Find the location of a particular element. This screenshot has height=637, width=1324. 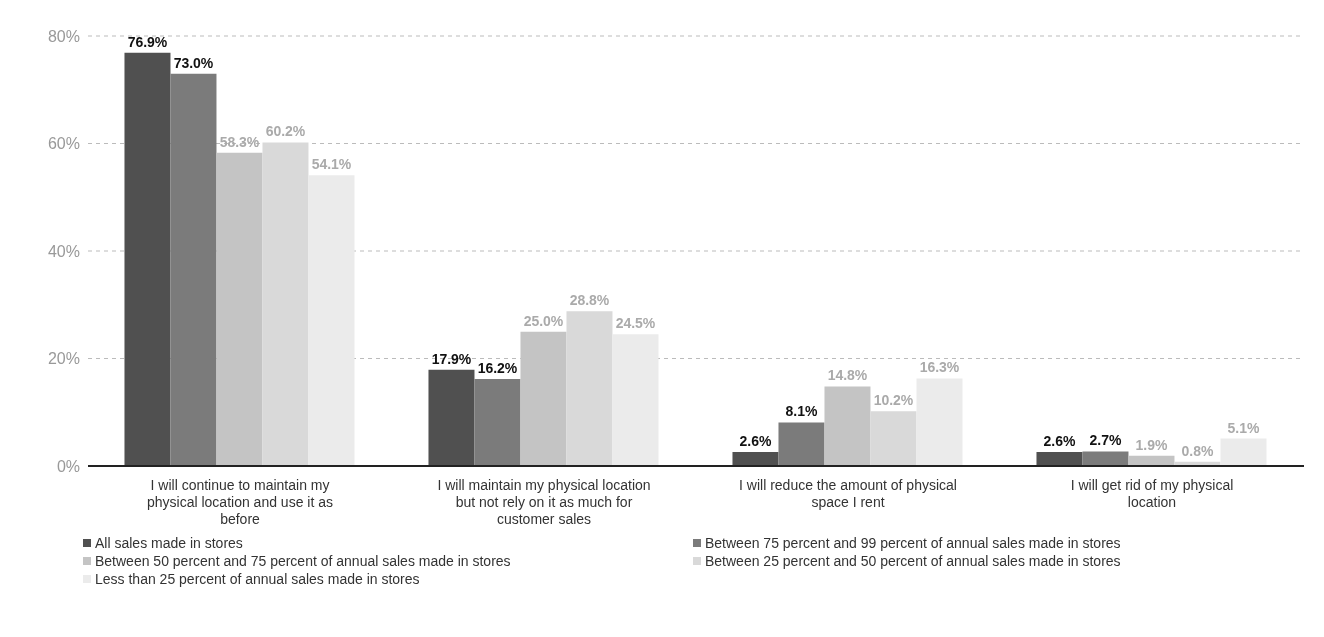

legend-label: All sales made in stores is located at coordinates (169, 543).